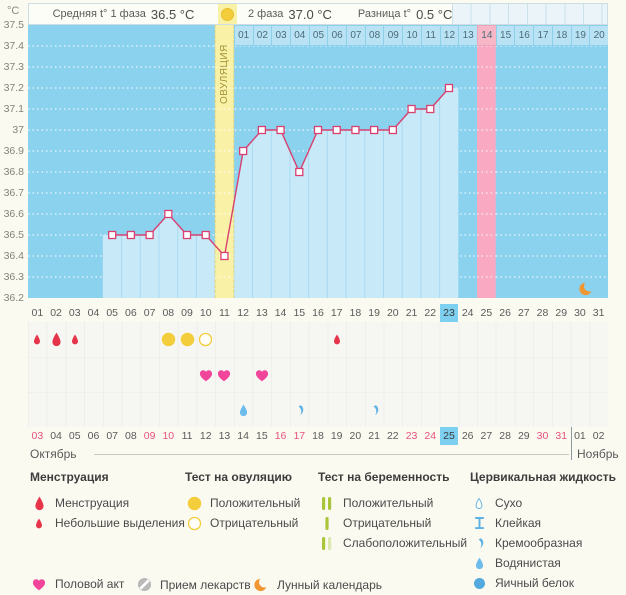  Describe the element at coordinates (542, 436) in the screenshot. I see `calendar-date-cell: 30` at that location.